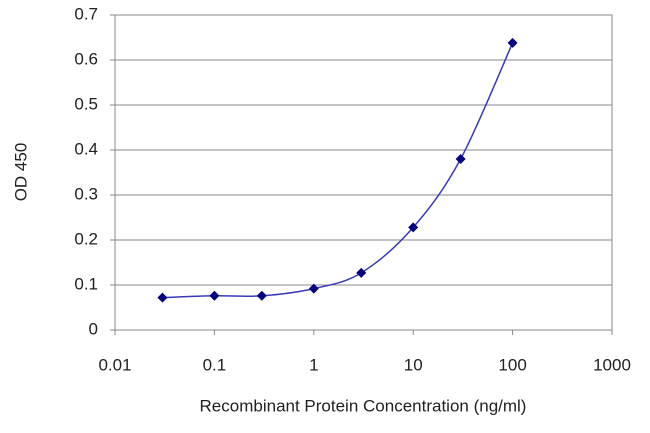  What do you see at coordinates (612, 364) in the screenshot?
I see `x-tick-label: 1000` at bounding box center [612, 364].